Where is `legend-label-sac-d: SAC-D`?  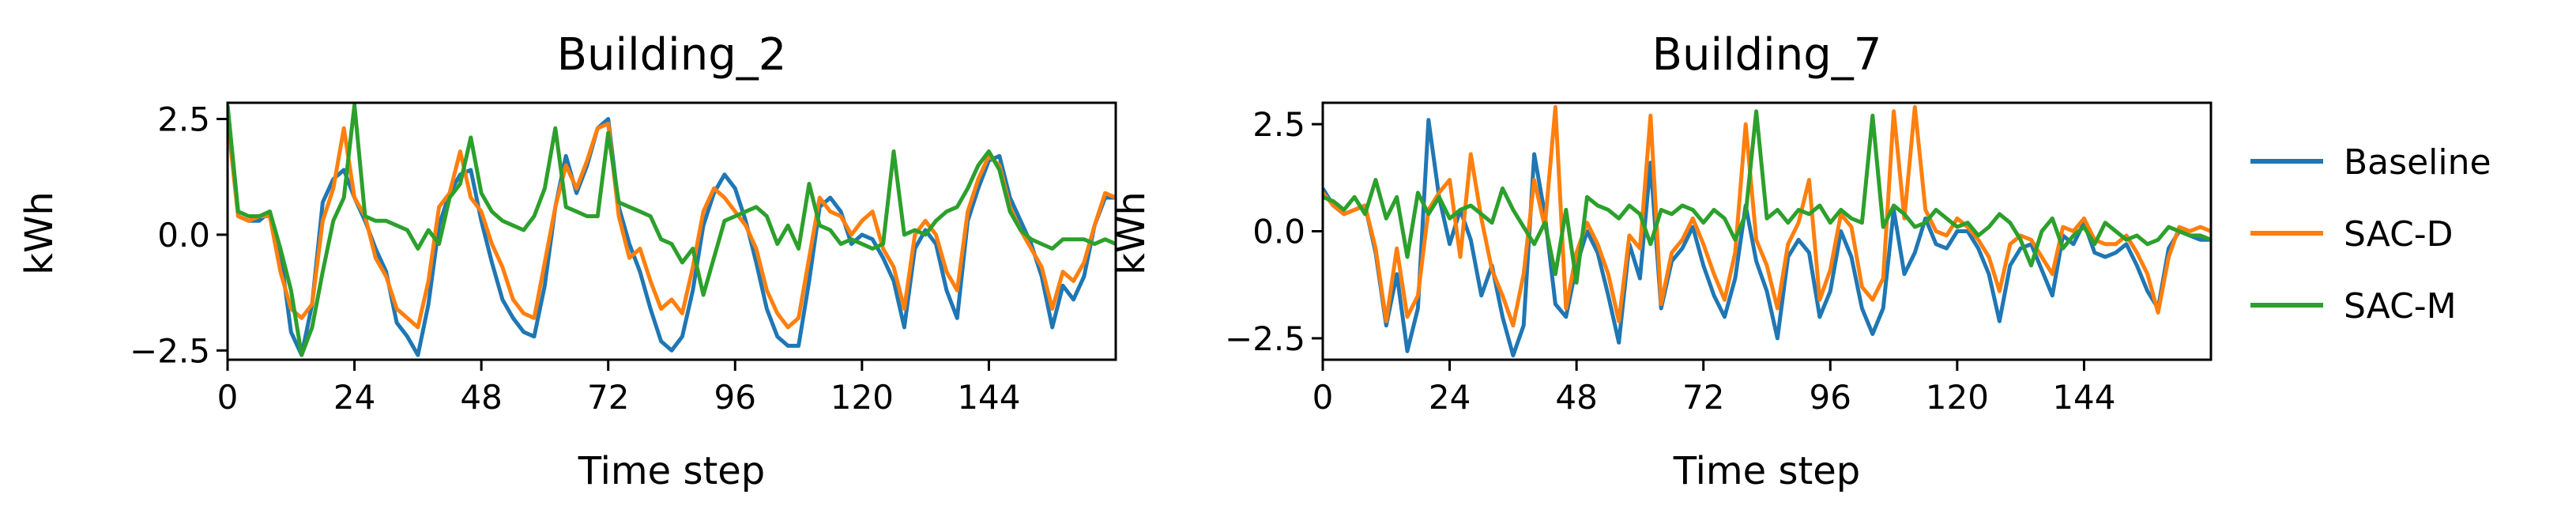
legend-label-sac-d: SAC-D is located at coordinates (2399, 234).